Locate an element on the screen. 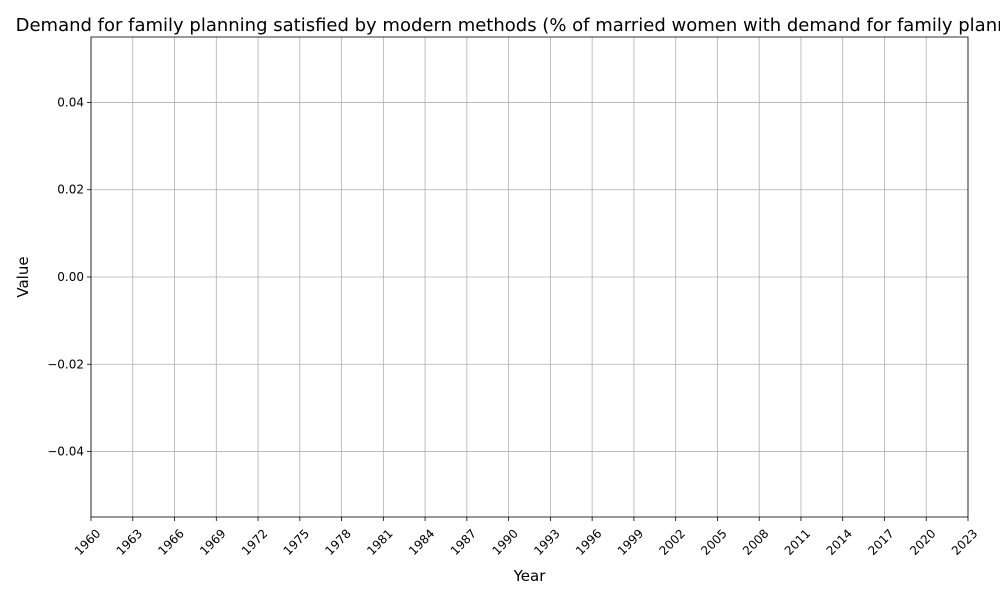 The width and height of the screenshot is (1000, 600). y-tick-label: 0.02 is located at coordinates (70, 190).